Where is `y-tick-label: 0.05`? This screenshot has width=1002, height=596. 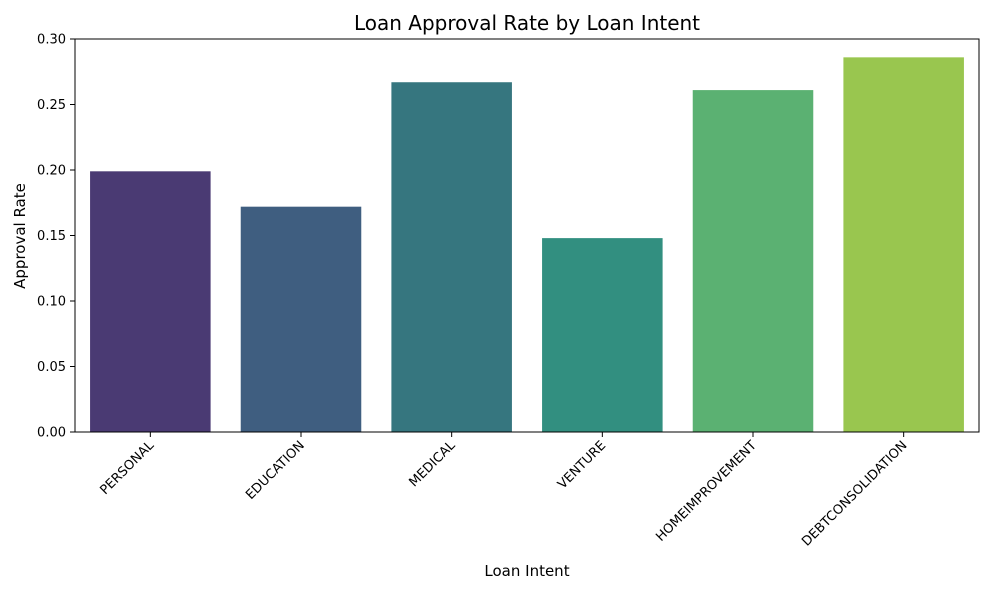 y-tick-label: 0.05 is located at coordinates (51, 367).